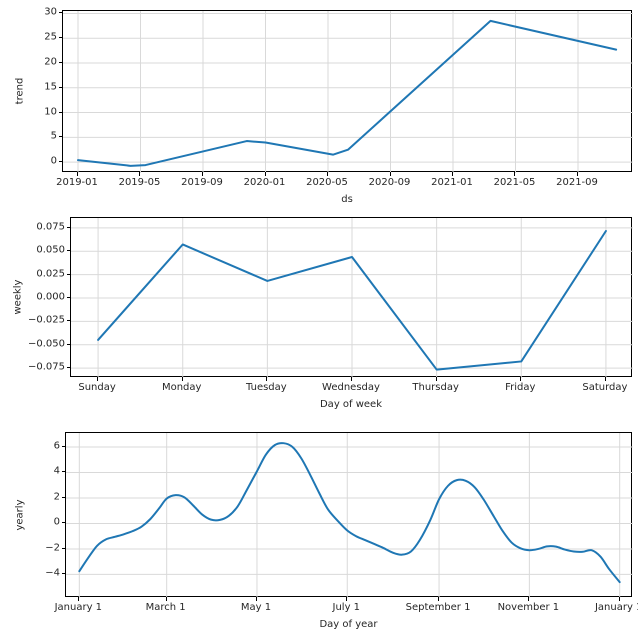 The height and width of the screenshot is (640, 638). What do you see at coordinates (50, 12) in the screenshot?
I see `trend-y-tick-label: 30` at bounding box center [50, 12].